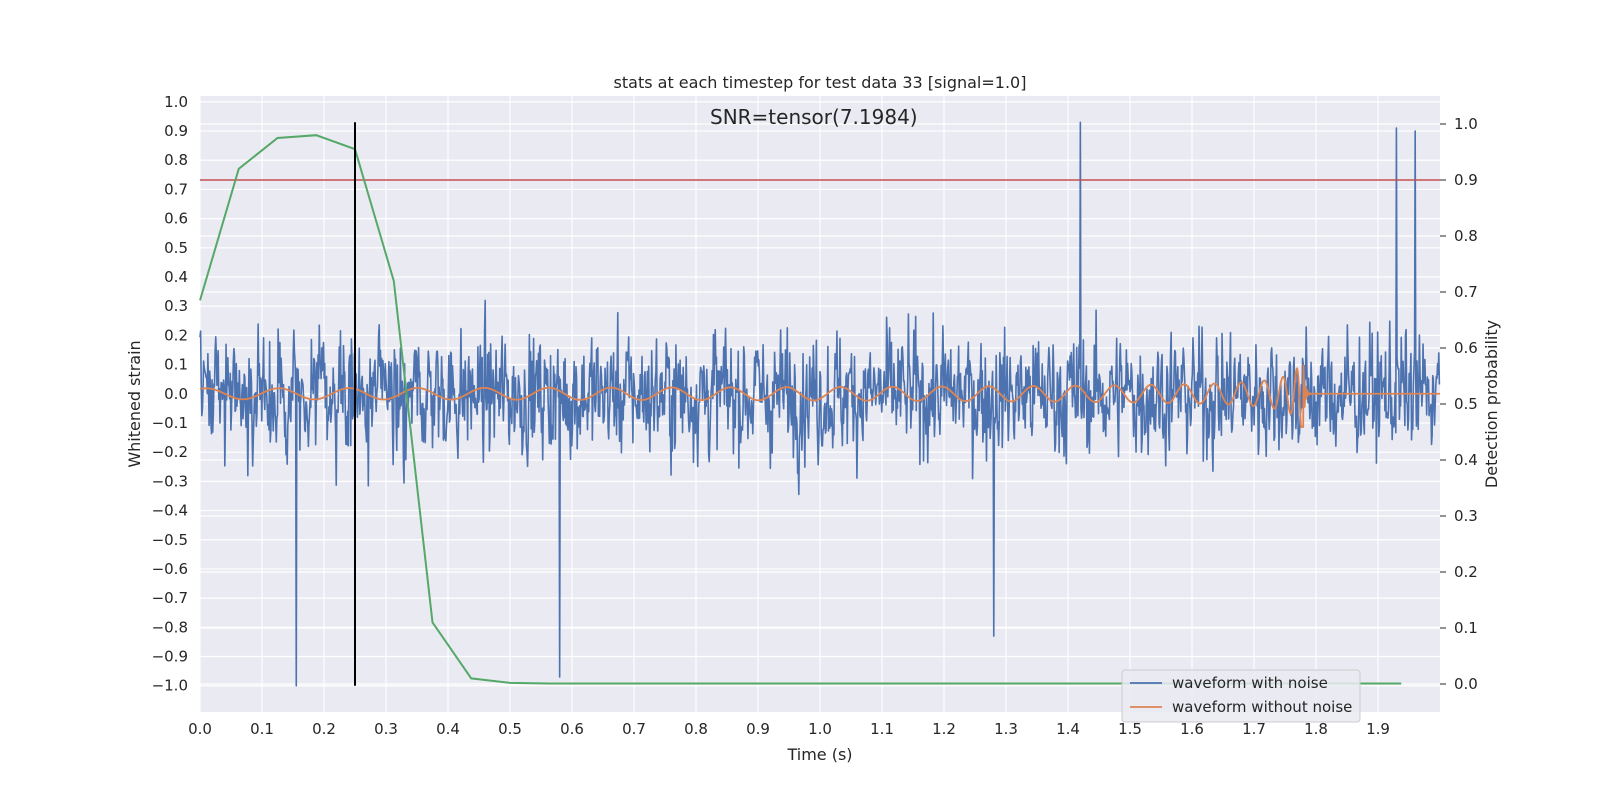 The image size is (1600, 800). Describe the element at coordinates (386, 729) in the screenshot. I see `x-tick-label: 0.3` at that location.